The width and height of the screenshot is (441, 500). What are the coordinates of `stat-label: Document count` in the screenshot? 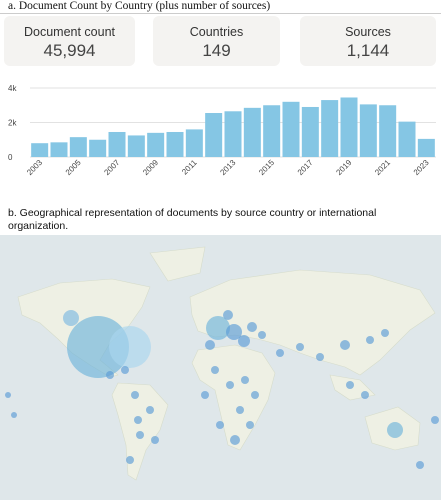 It's located at (69, 32).